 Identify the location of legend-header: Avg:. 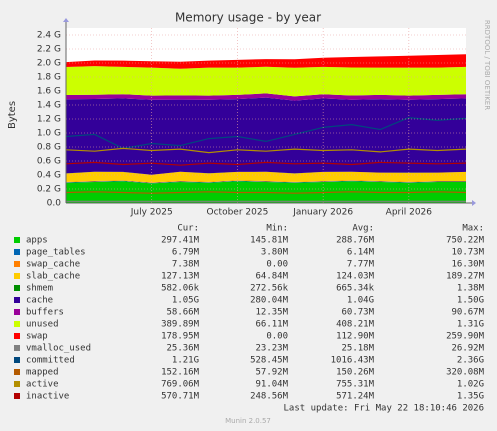
(363, 229).